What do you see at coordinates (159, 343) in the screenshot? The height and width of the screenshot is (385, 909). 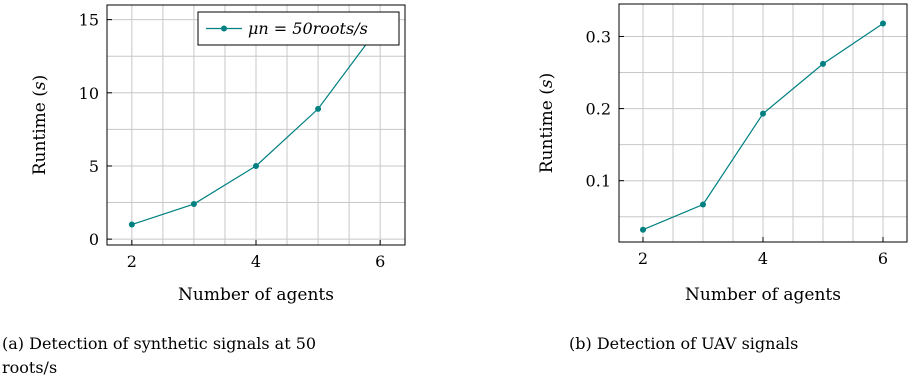 I see `caption-a-line1: (a) Detection of synthetic signals at 50` at bounding box center [159, 343].